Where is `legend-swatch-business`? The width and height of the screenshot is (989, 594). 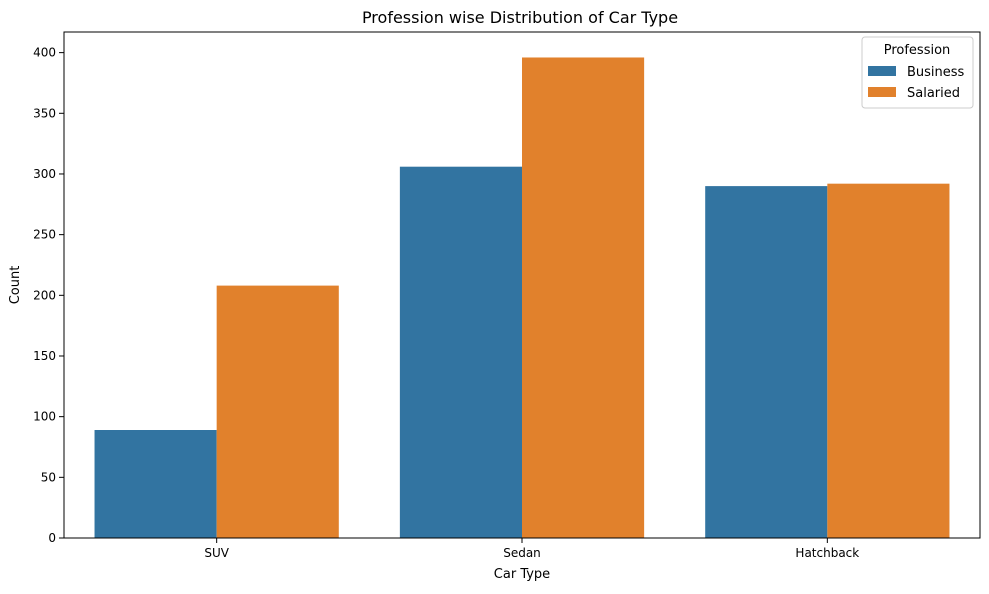
legend-swatch-business is located at coordinates (882, 71).